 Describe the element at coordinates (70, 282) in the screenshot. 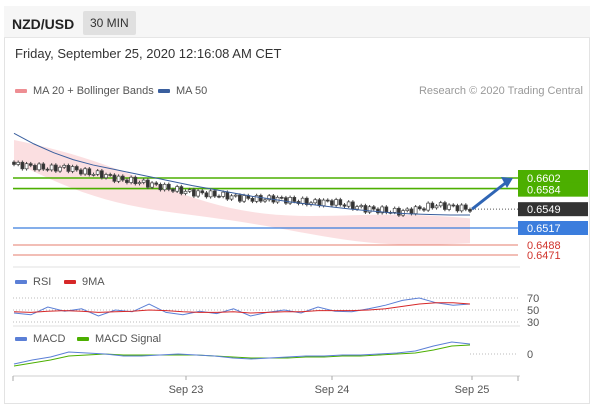

I see `rsi-ma-swatch` at that location.